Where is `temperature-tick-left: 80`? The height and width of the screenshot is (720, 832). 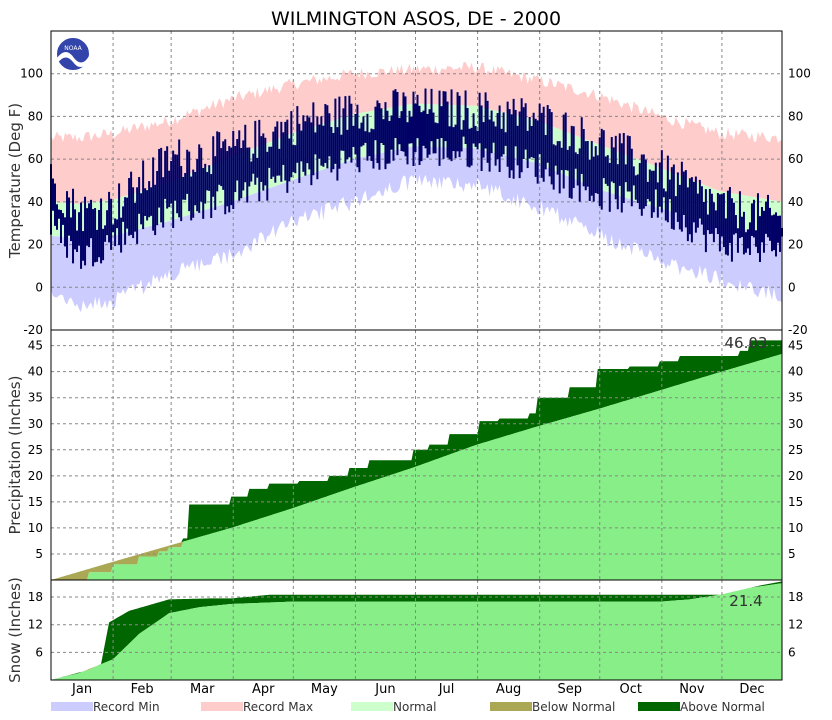 temperature-tick-left: 80 is located at coordinates (35, 116).